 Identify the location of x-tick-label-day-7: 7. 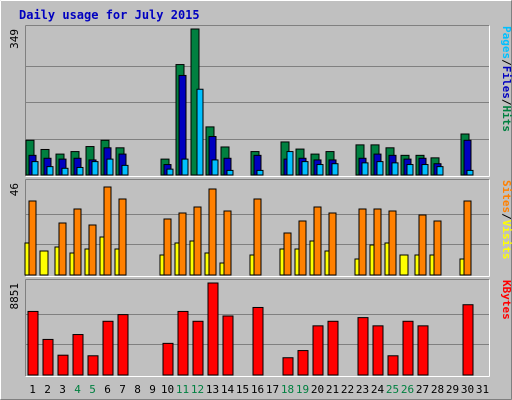
(122, 389).